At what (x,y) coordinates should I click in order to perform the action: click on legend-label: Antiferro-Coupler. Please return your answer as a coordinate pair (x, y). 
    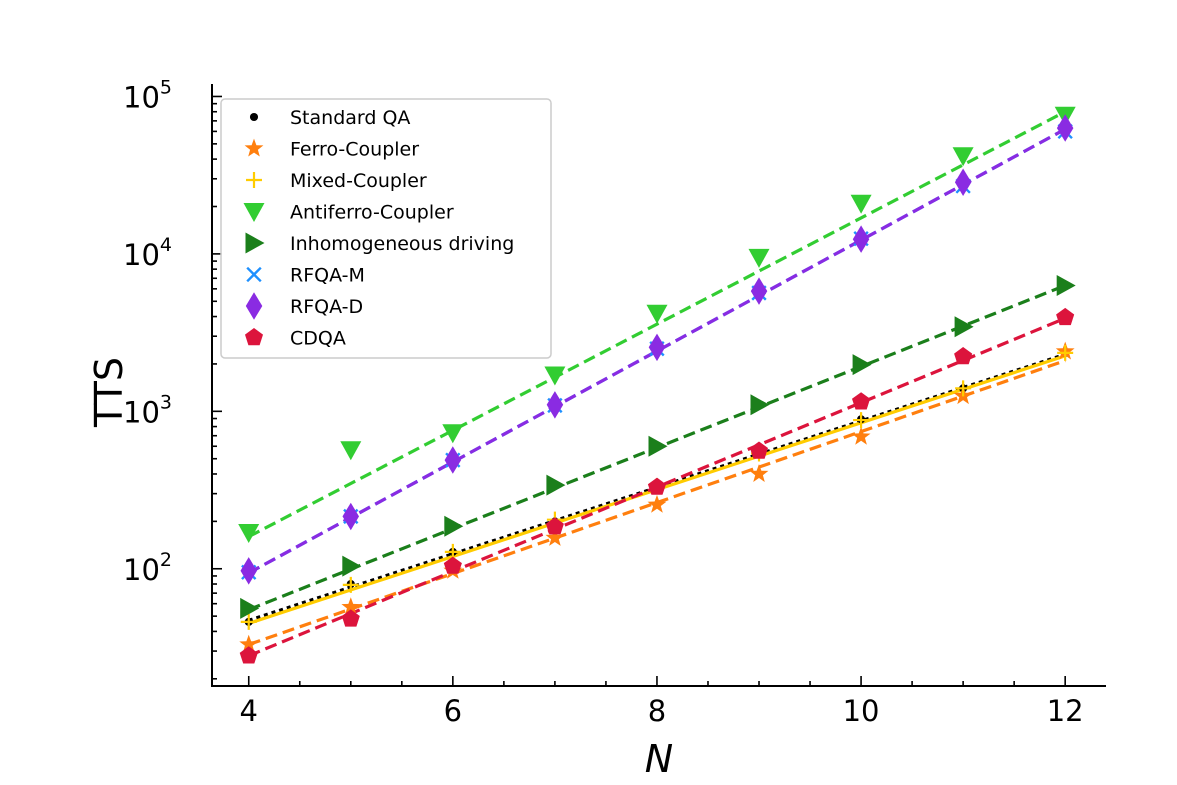
    Looking at the image, I should click on (372, 213).